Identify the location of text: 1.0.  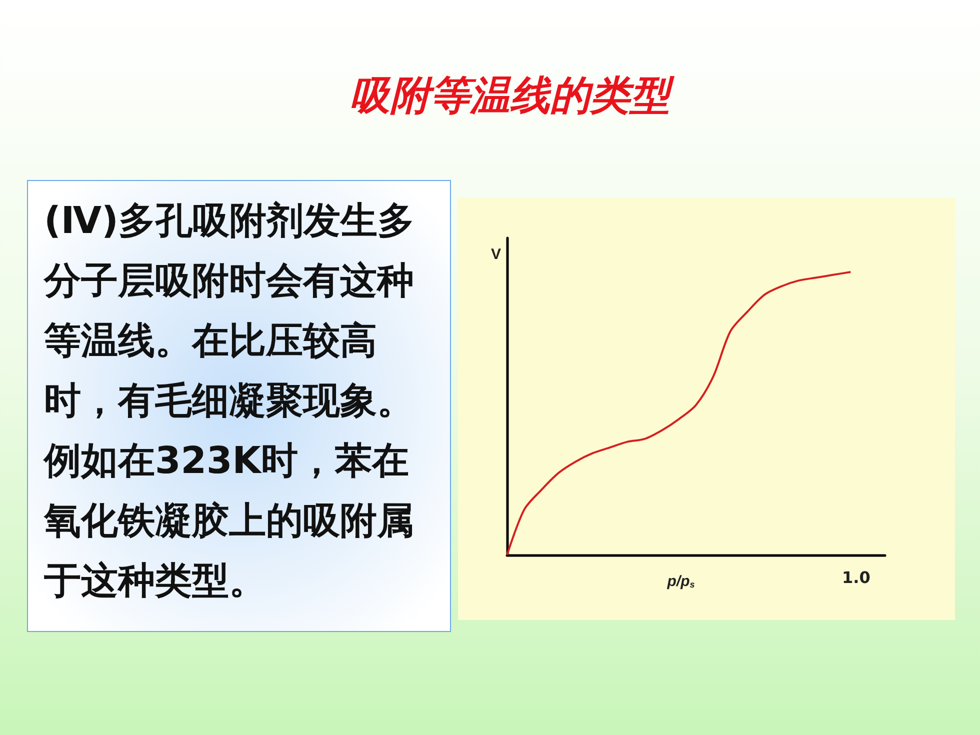
(856, 577).